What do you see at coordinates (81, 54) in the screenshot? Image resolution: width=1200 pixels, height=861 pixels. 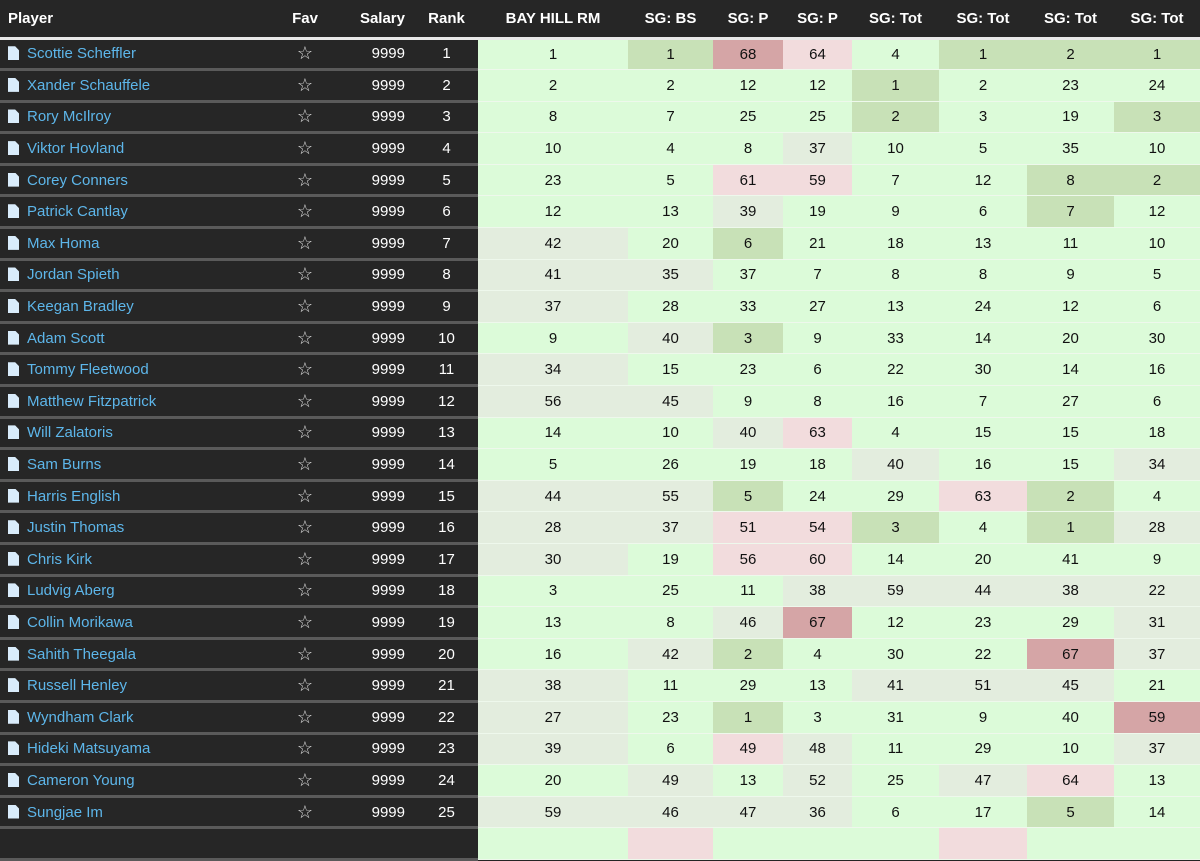 I see `player-link: Scottie Scheffler` at bounding box center [81, 54].